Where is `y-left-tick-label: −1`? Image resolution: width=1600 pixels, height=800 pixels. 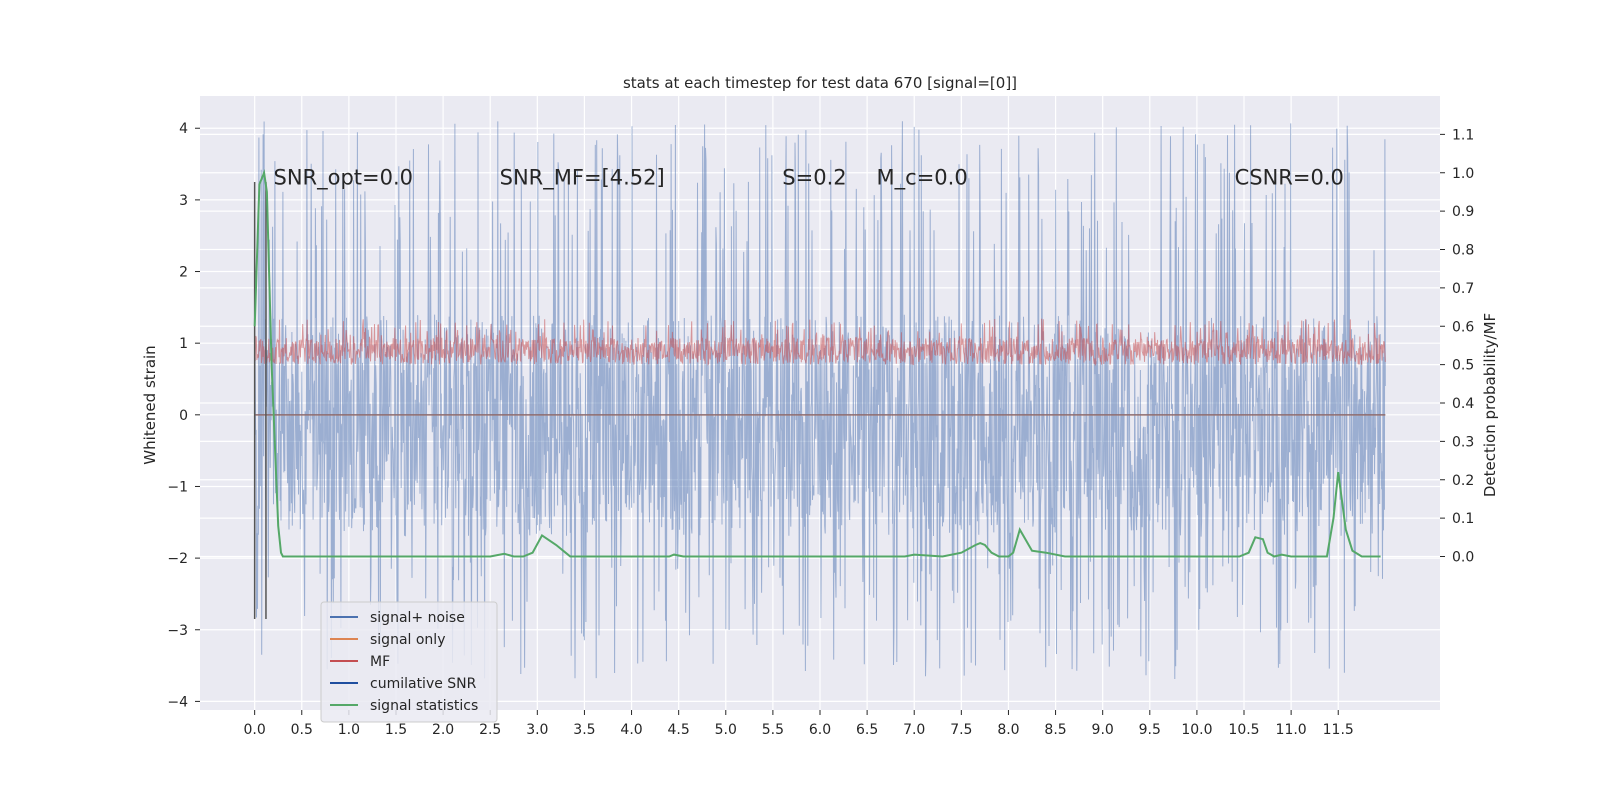
y-left-tick-label: −1 is located at coordinates (177, 487).